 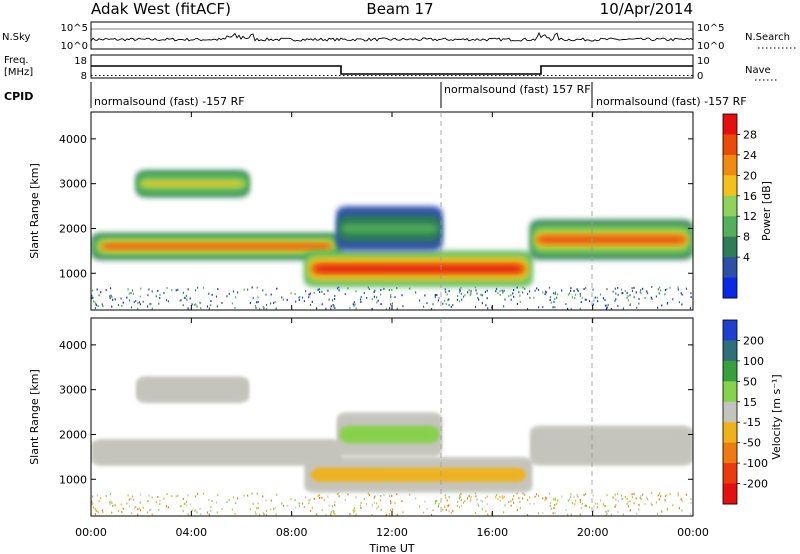 What do you see at coordinates (169, 101) in the screenshot?
I see `cpid-segment-1: normalsound (fast) -157 RF` at bounding box center [169, 101].